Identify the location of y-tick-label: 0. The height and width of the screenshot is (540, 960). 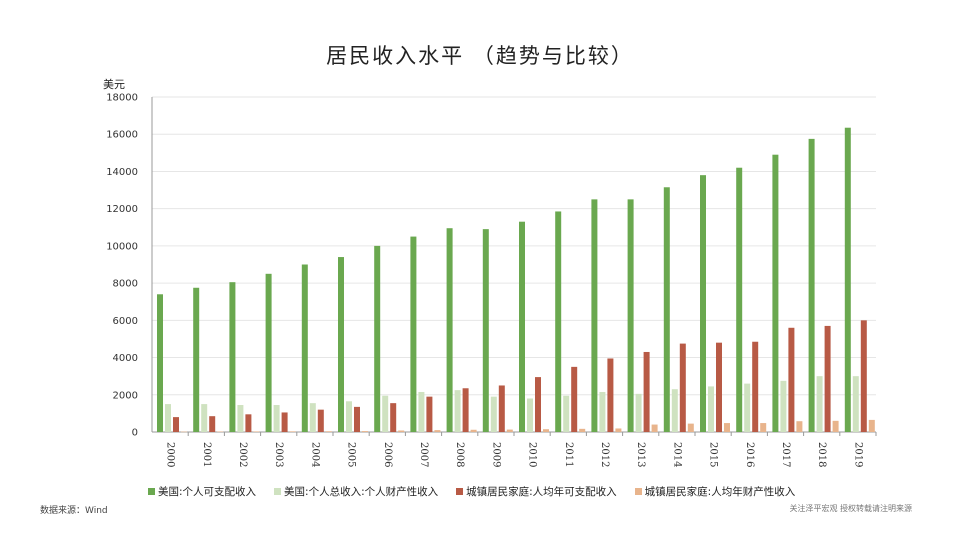
(135, 433).